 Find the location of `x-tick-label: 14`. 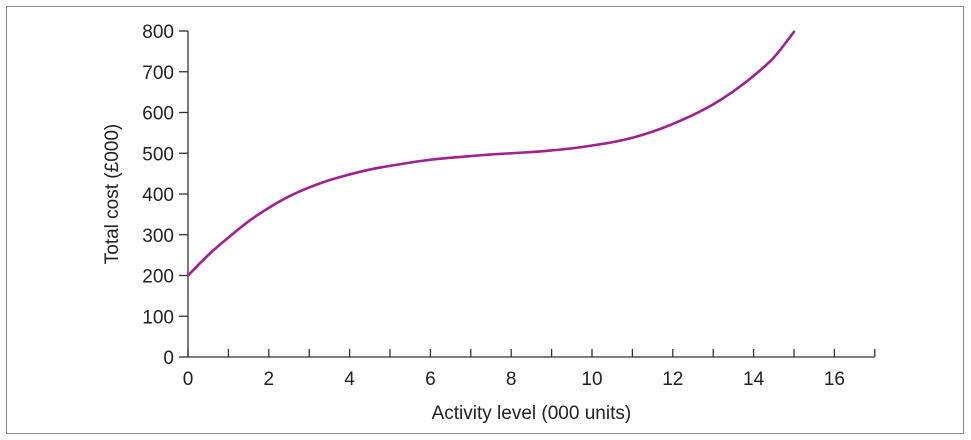

x-tick-label: 14 is located at coordinates (754, 379).